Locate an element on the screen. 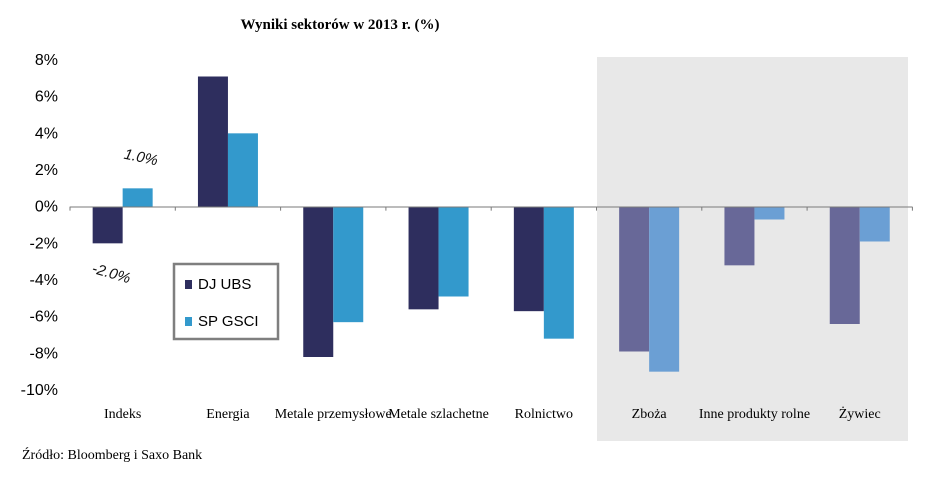 Image resolution: width=929 pixels, height=497 pixels. y-tick-label: -6% is located at coordinates (44, 317).